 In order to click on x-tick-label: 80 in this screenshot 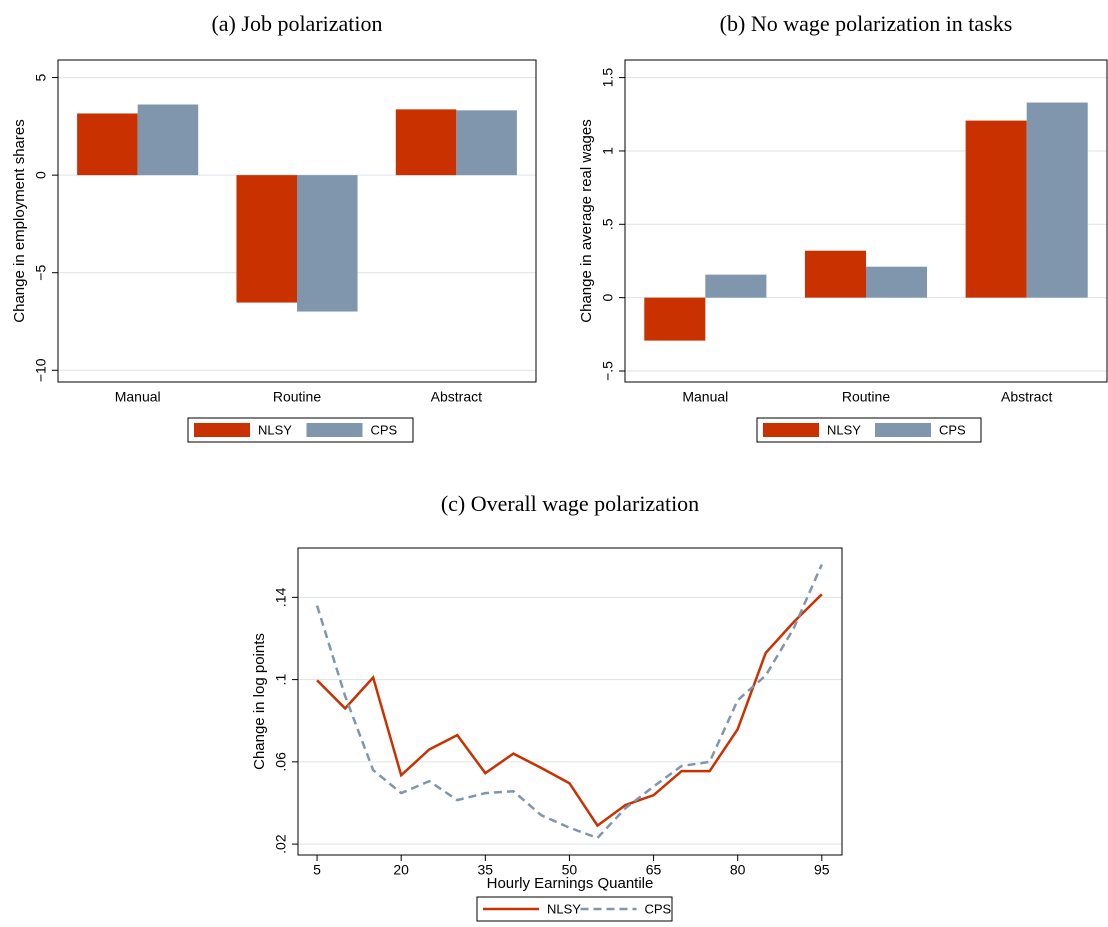, I will do `click(738, 870)`.